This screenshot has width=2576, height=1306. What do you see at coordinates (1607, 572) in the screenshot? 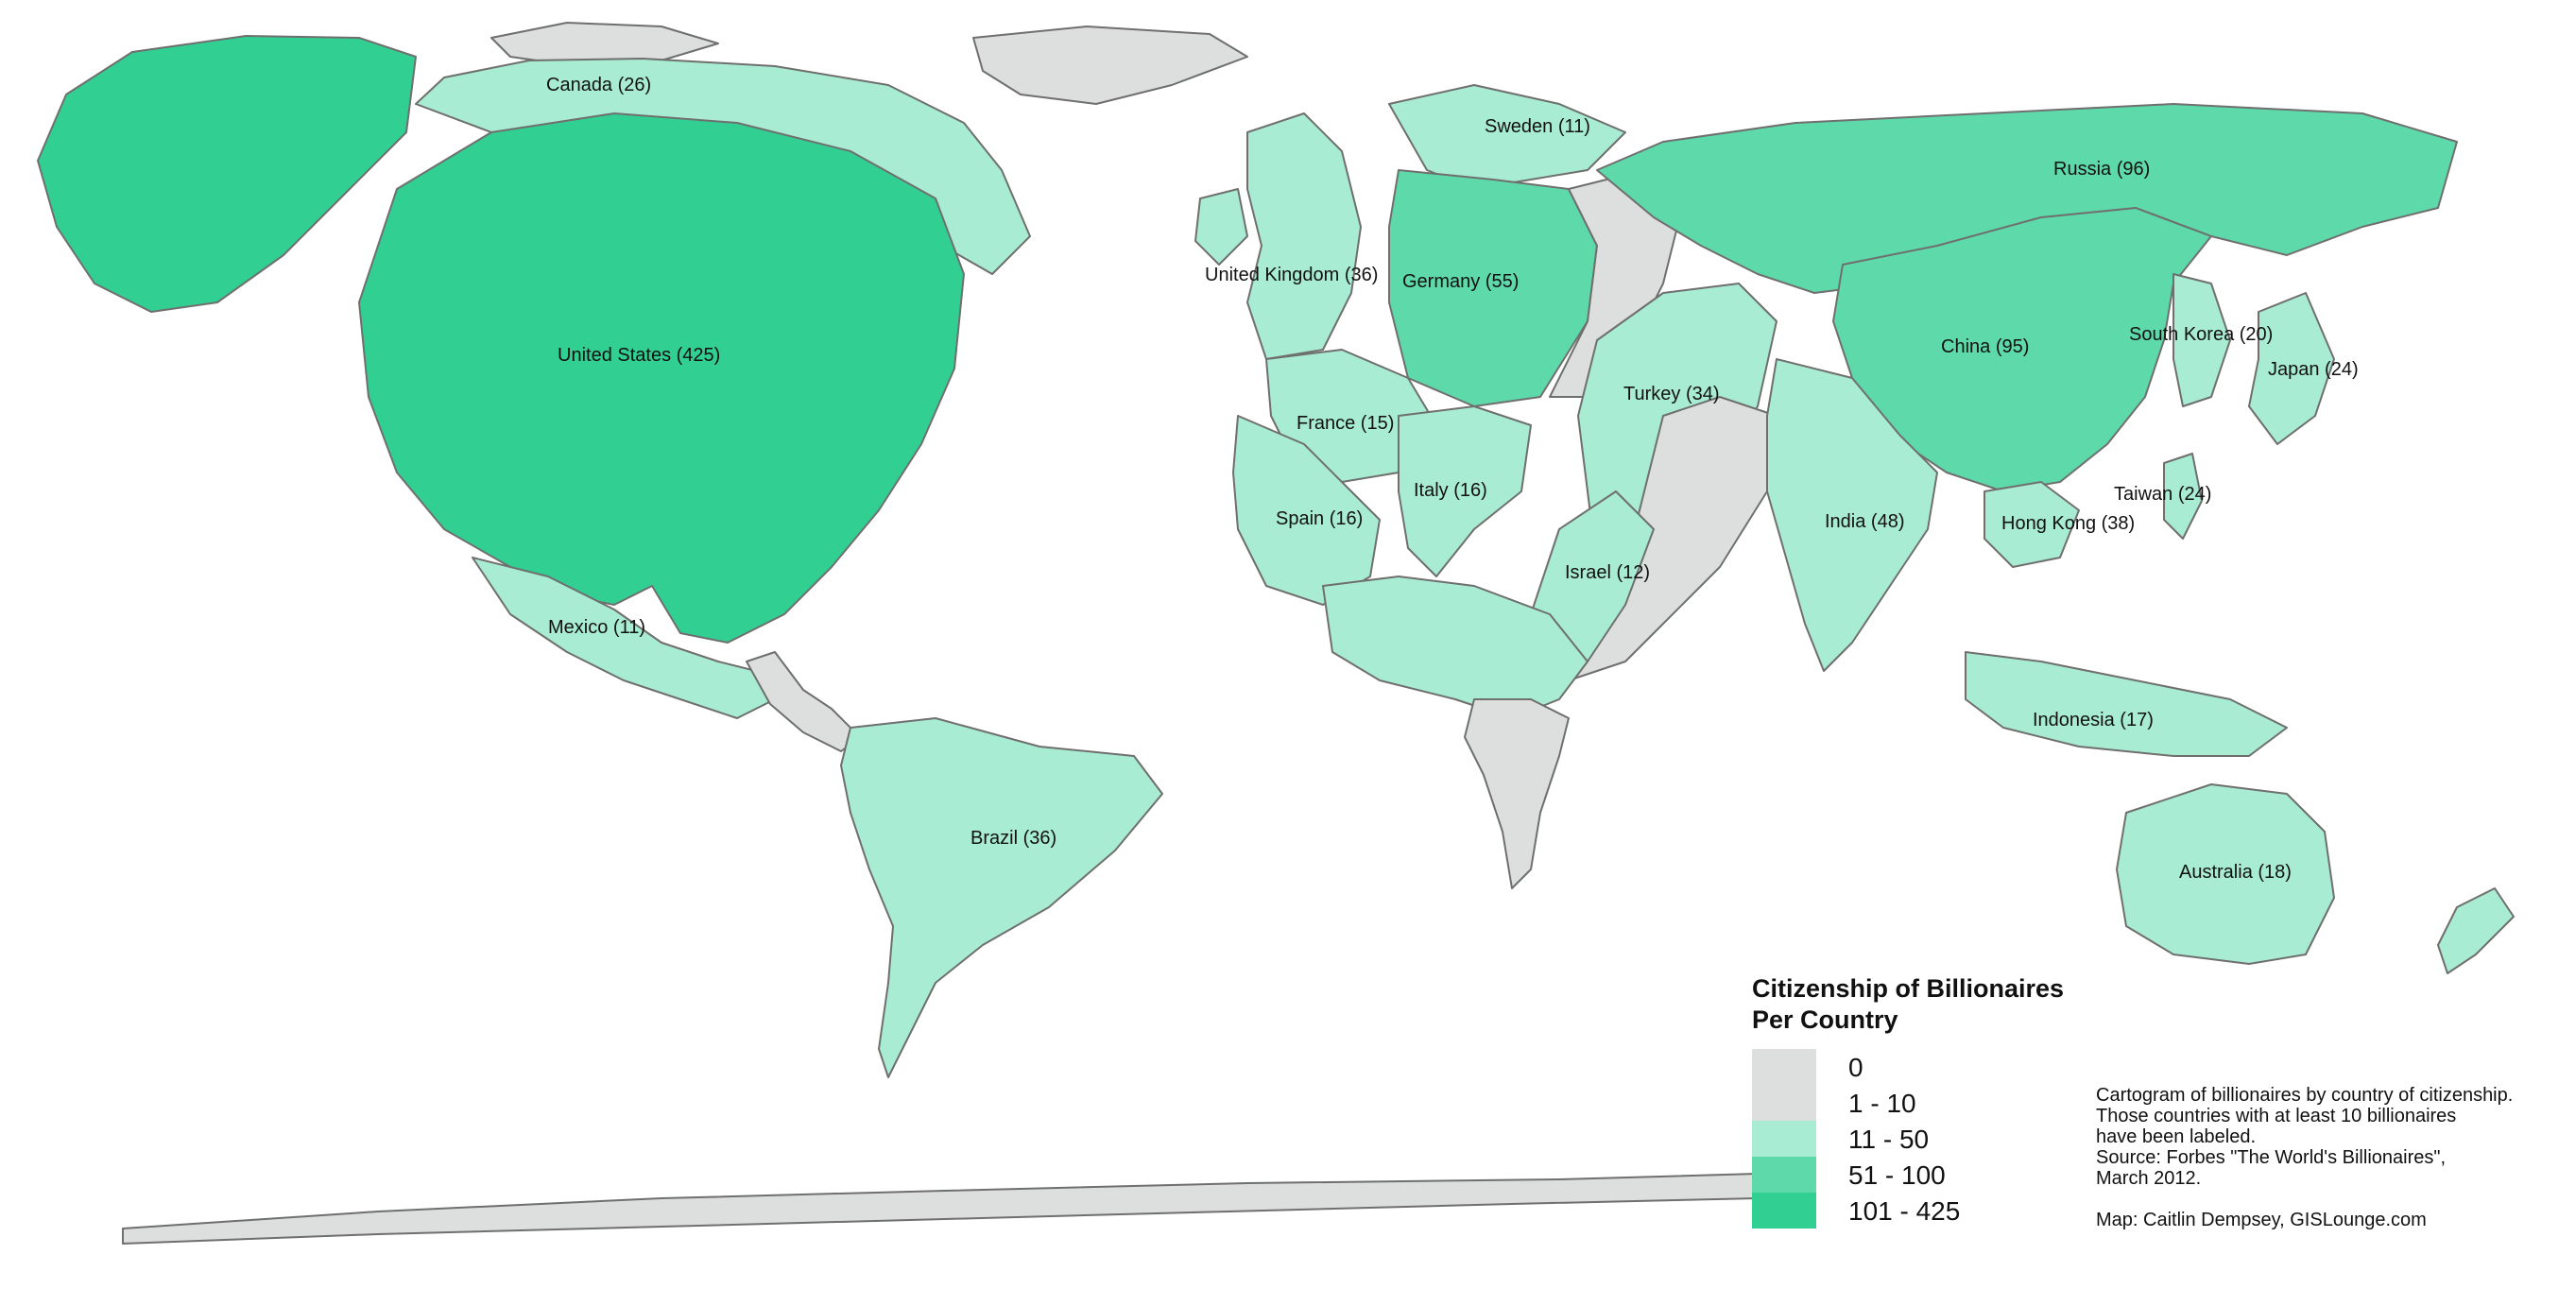
I see `label-israel: Israel (12)` at bounding box center [1607, 572].